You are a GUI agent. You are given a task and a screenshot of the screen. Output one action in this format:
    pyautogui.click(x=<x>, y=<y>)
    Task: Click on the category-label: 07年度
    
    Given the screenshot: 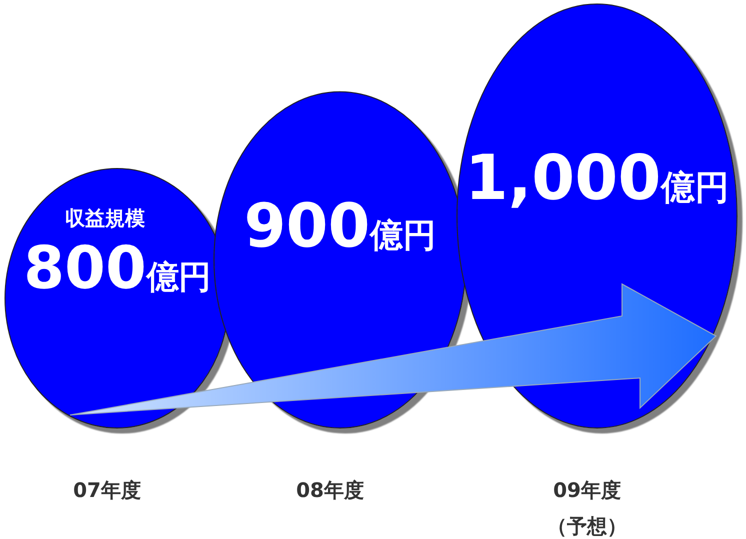 What is the action you would take?
    pyautogui.click(x=107, y=490)
    